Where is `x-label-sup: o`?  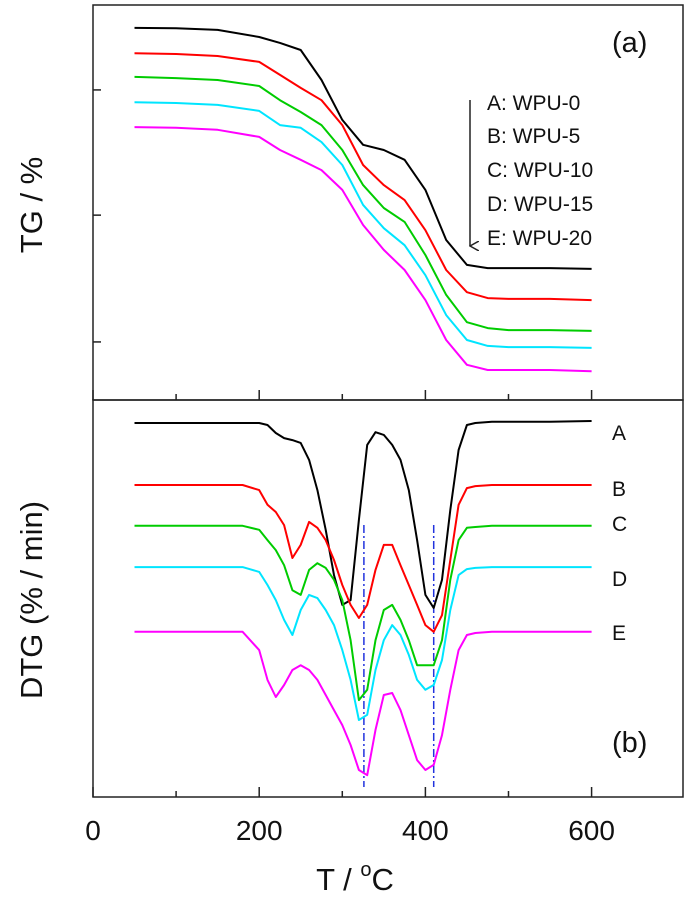 x-label-sup: o is located at coordinates (365, 870).